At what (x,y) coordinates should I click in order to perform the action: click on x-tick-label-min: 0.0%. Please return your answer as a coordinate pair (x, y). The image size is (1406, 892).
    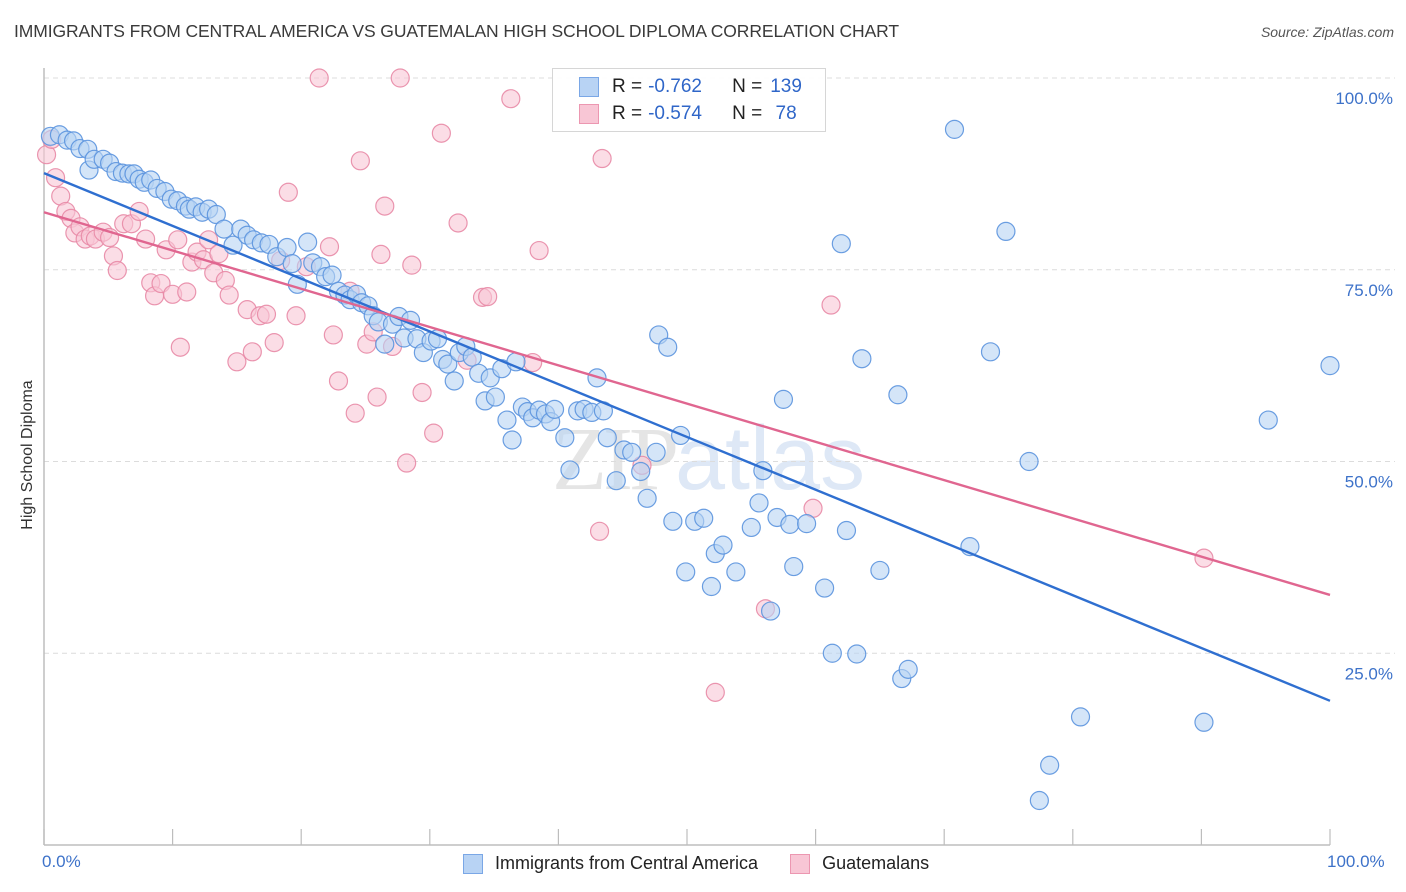
    Looking at the image, I should click on (61, 861).